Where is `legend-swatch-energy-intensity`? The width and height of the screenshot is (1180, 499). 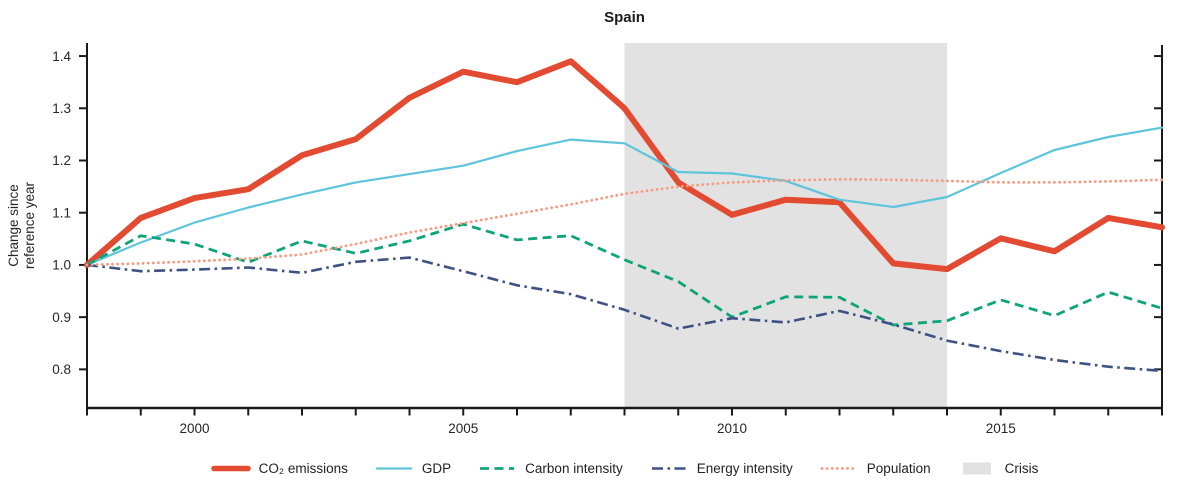
legend-swatch-energy-intensity is located at coordinates (668, 468).